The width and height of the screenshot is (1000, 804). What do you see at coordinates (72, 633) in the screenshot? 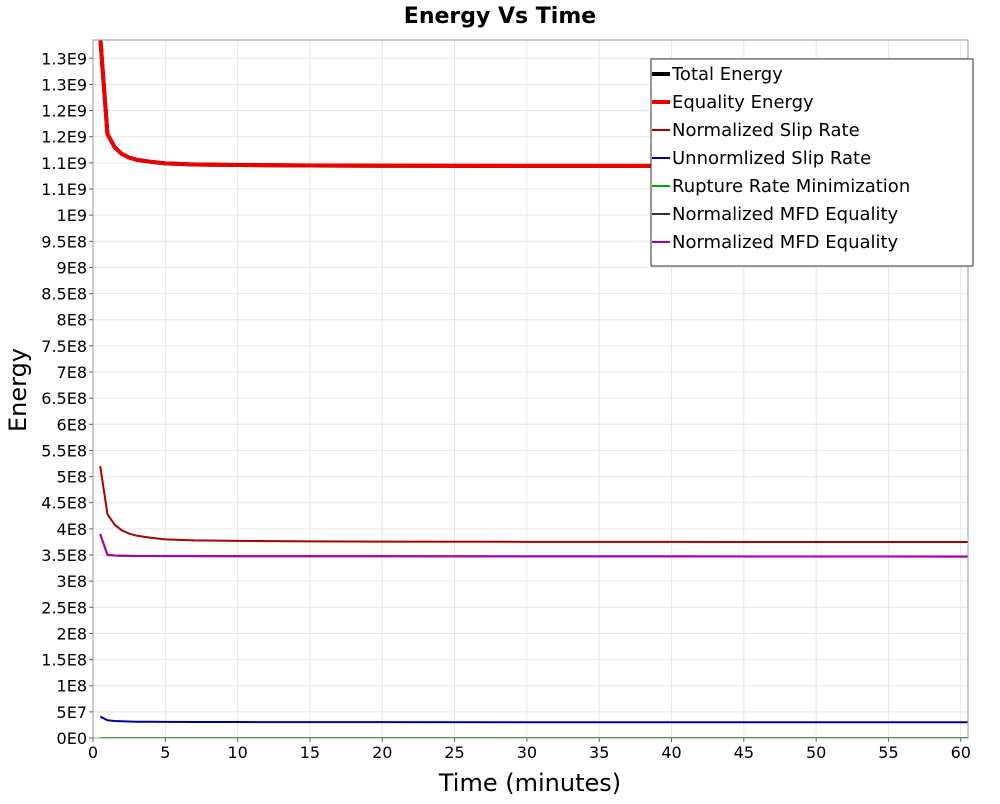
I see `y-tick-label: 2E8` at bounding box center [72, 633].